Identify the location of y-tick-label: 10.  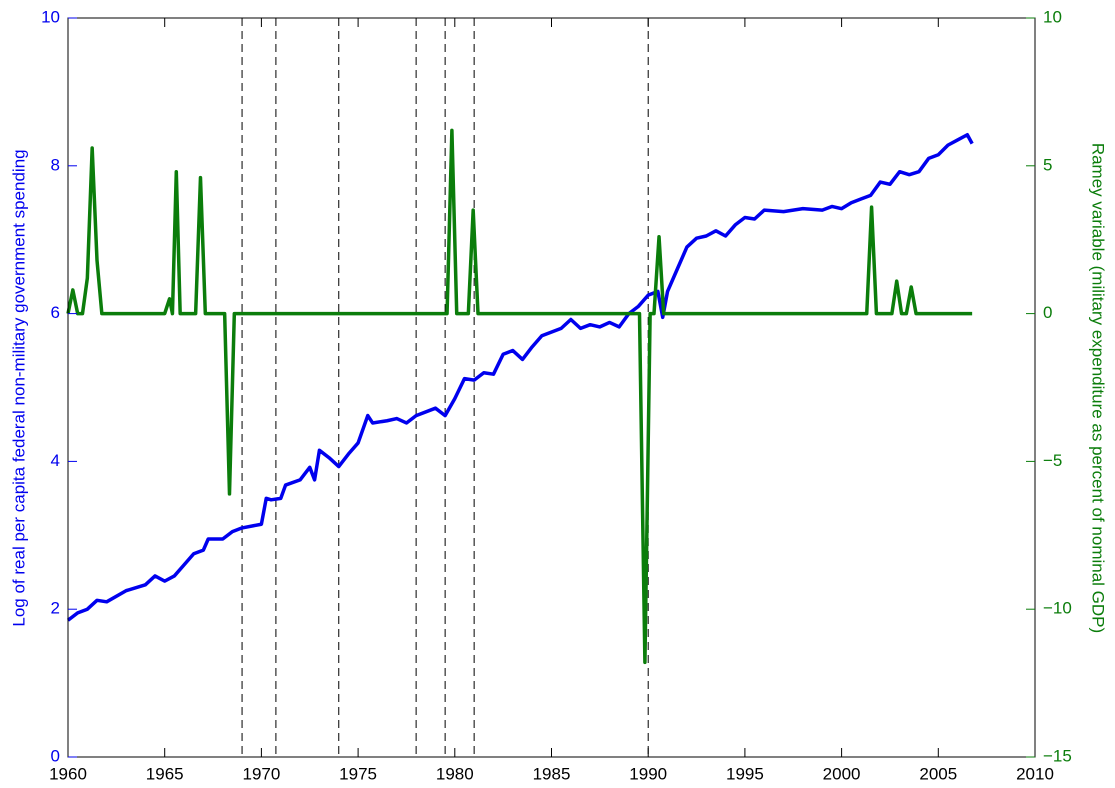
(50, 16).